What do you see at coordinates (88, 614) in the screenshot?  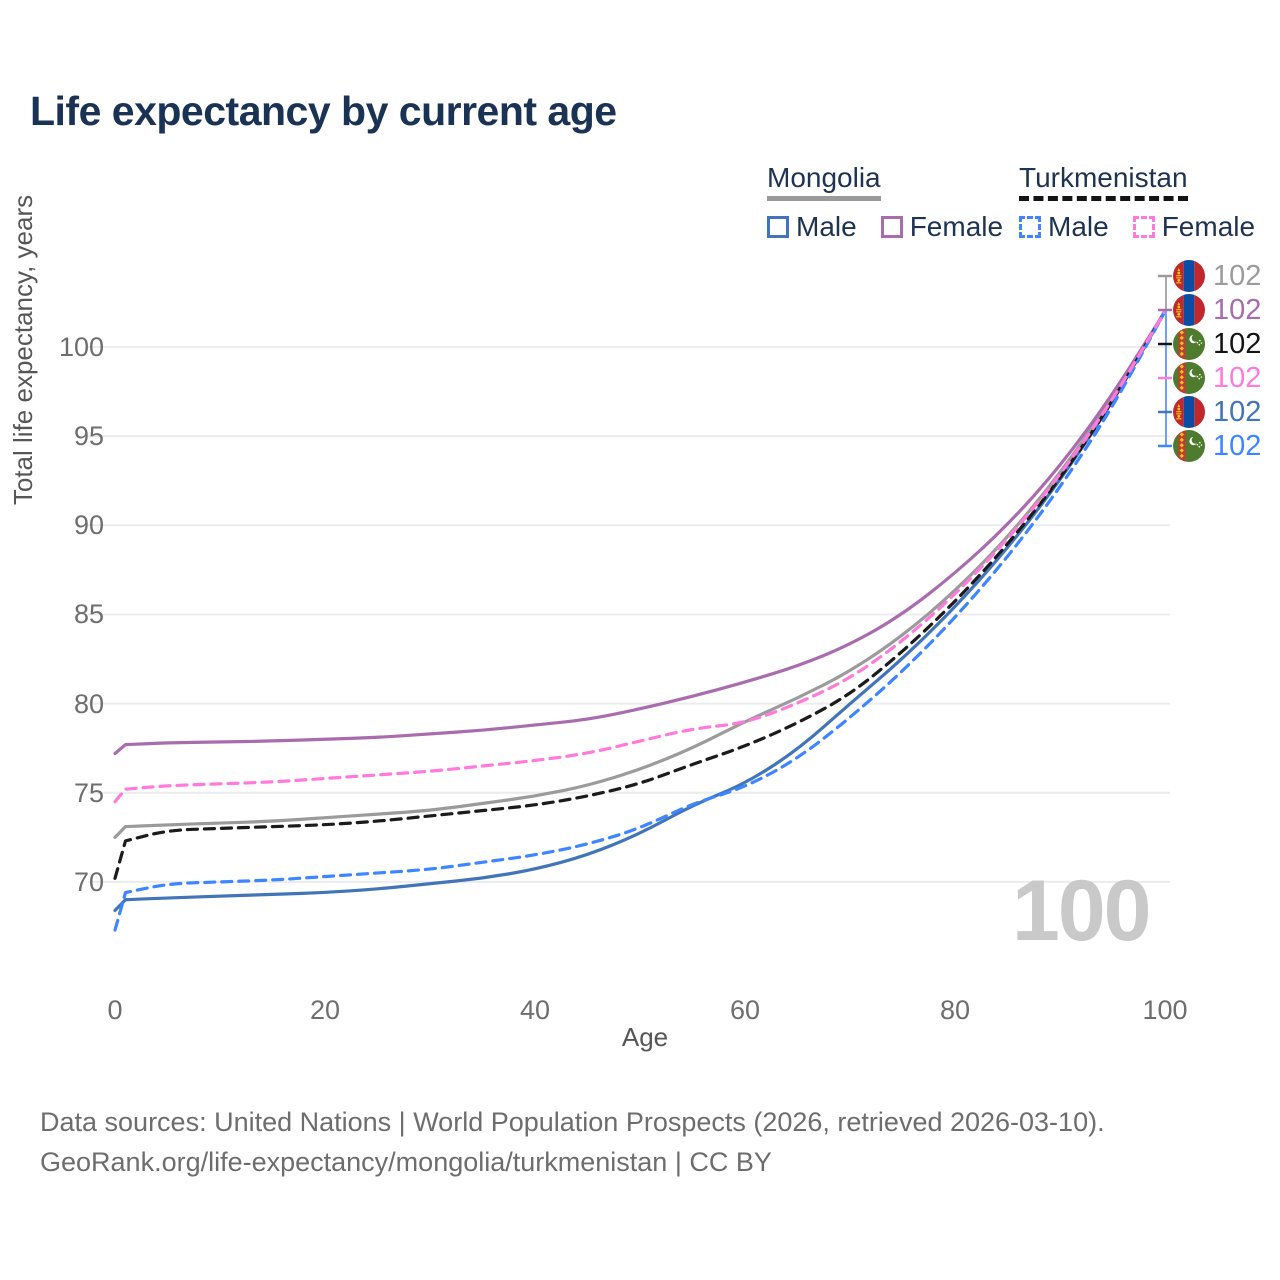 I see `y-tick-label-85: 85` at bounding box center [88, 614].